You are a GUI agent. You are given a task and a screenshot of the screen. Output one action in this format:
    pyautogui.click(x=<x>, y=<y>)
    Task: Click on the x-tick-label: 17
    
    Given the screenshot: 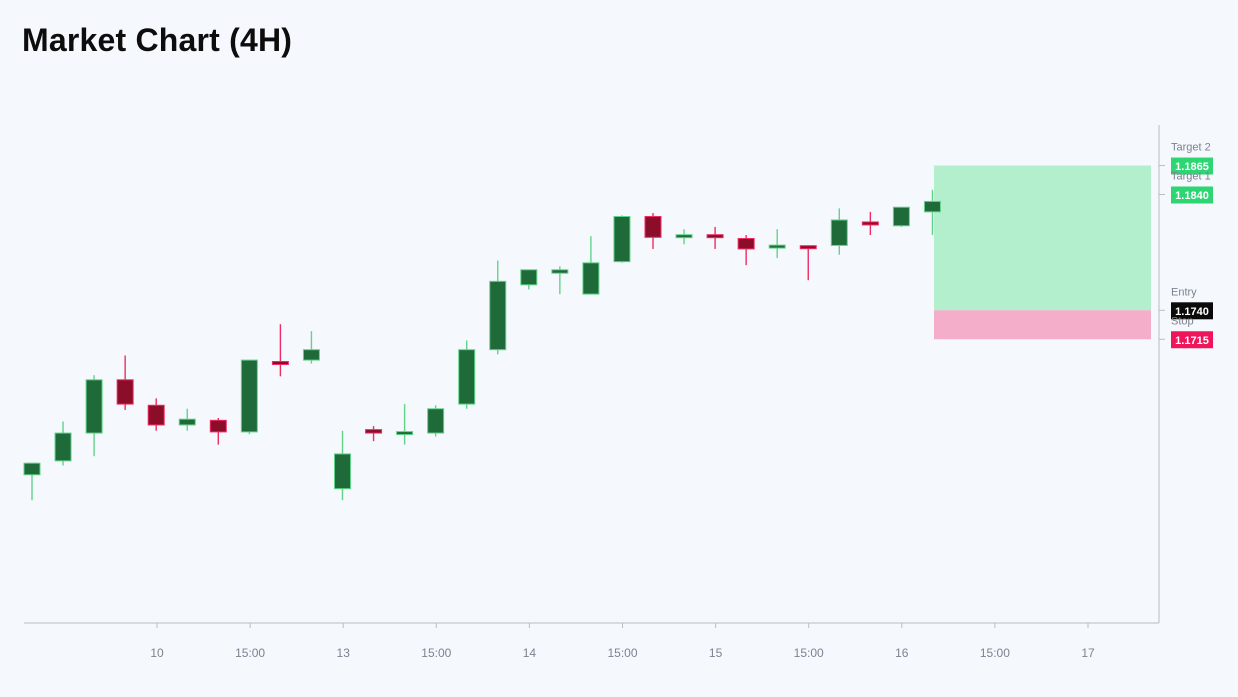 What is the action you would take?
    pyautogui.click(x=1088, y=653)
    